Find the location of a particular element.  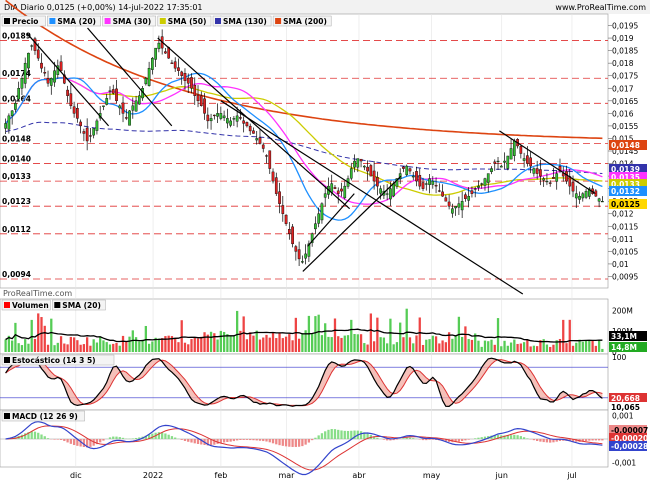

watermark: ProRealTime.com is located at coordinates (37, 293).